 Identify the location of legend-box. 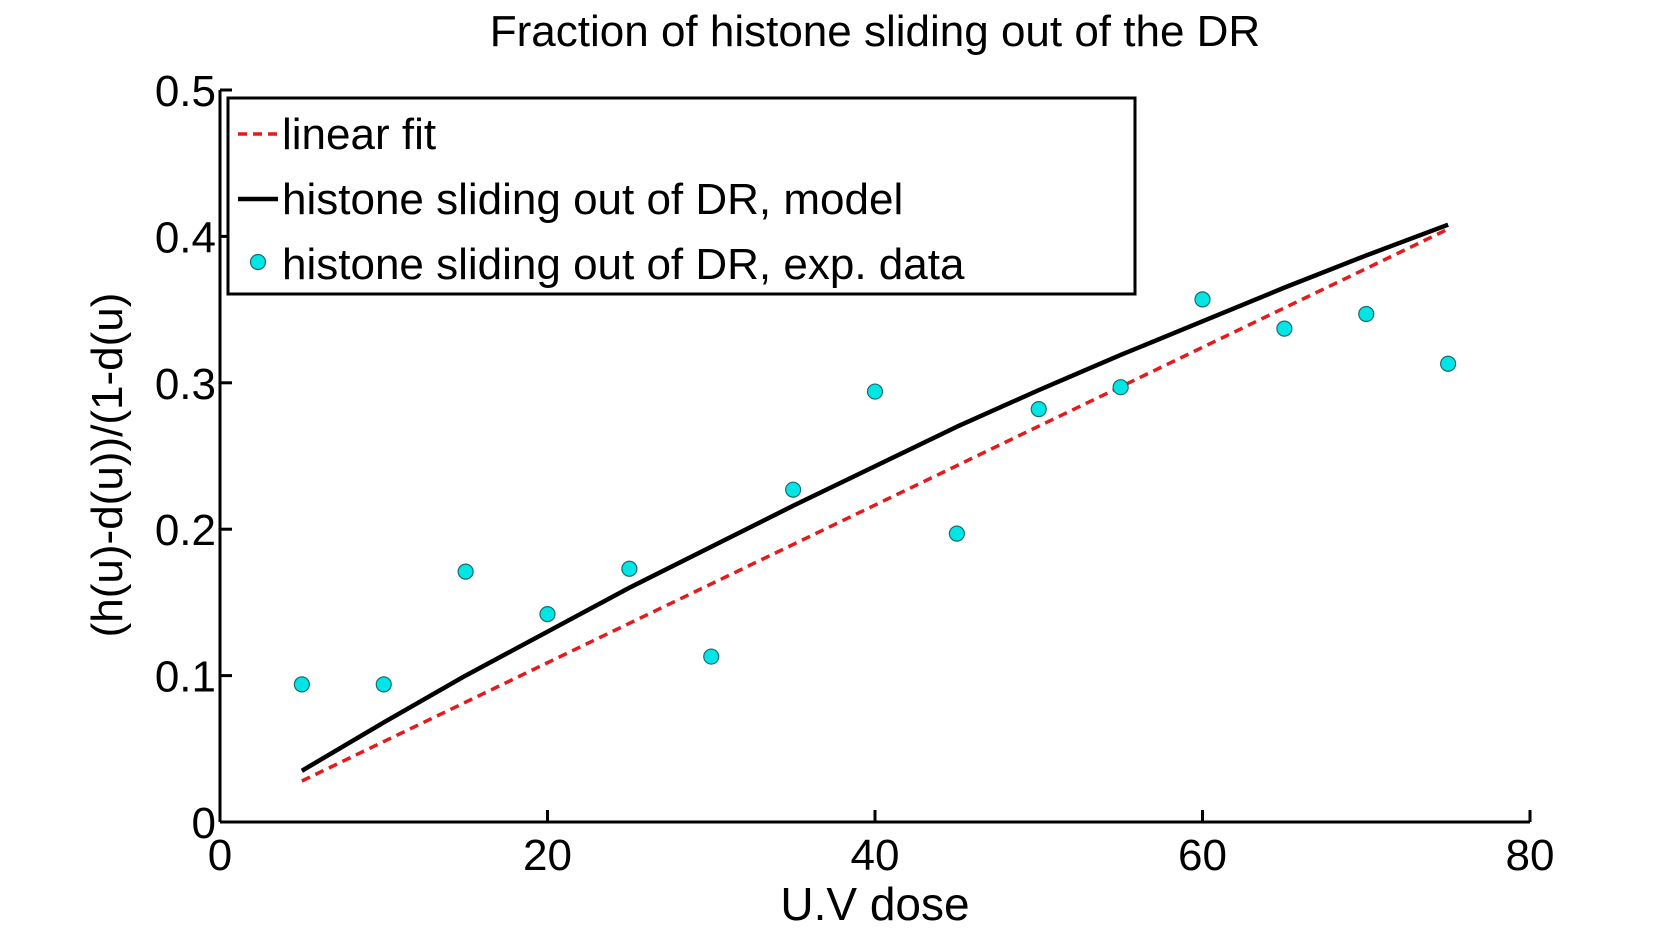
(681, 196).